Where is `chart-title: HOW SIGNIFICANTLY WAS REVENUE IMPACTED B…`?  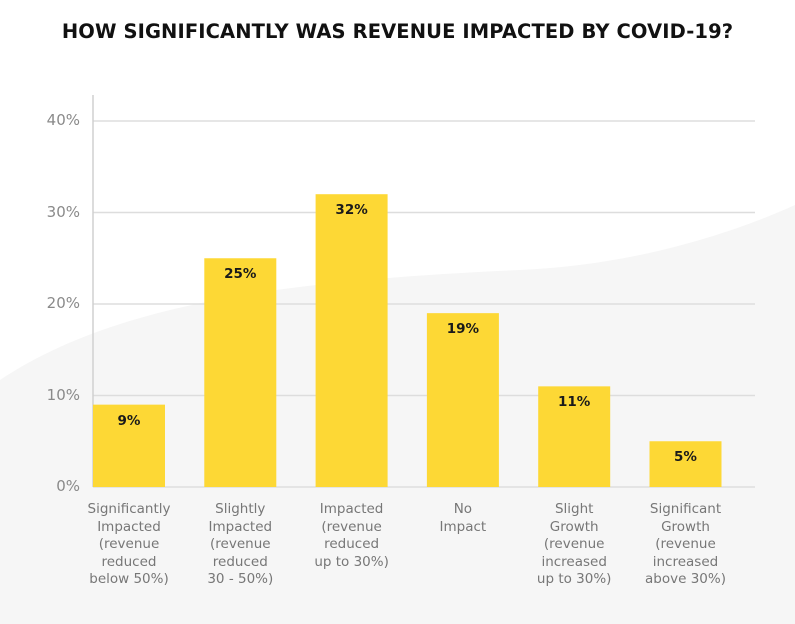
chart-title: HOW SIGNIFICANTLY WAS REVENUE IMPACTED B… is located at coordinates (397, 31).